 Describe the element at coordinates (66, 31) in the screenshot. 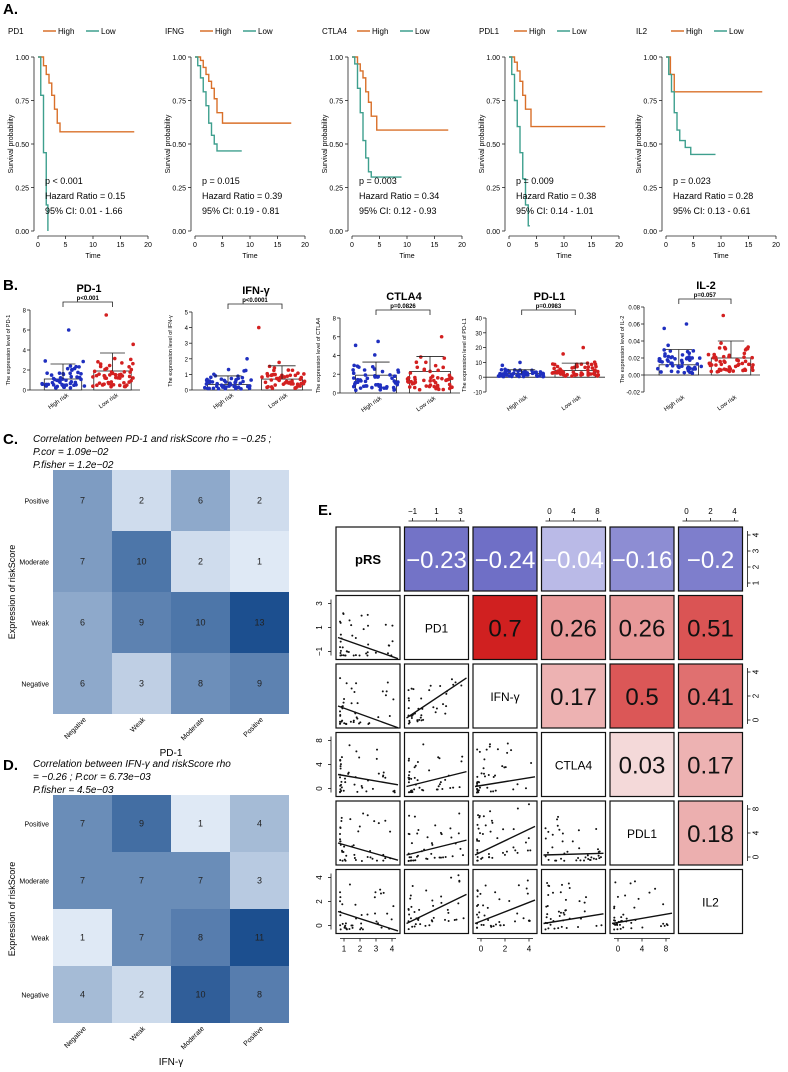

I see `km-legend-high: High` at that location.